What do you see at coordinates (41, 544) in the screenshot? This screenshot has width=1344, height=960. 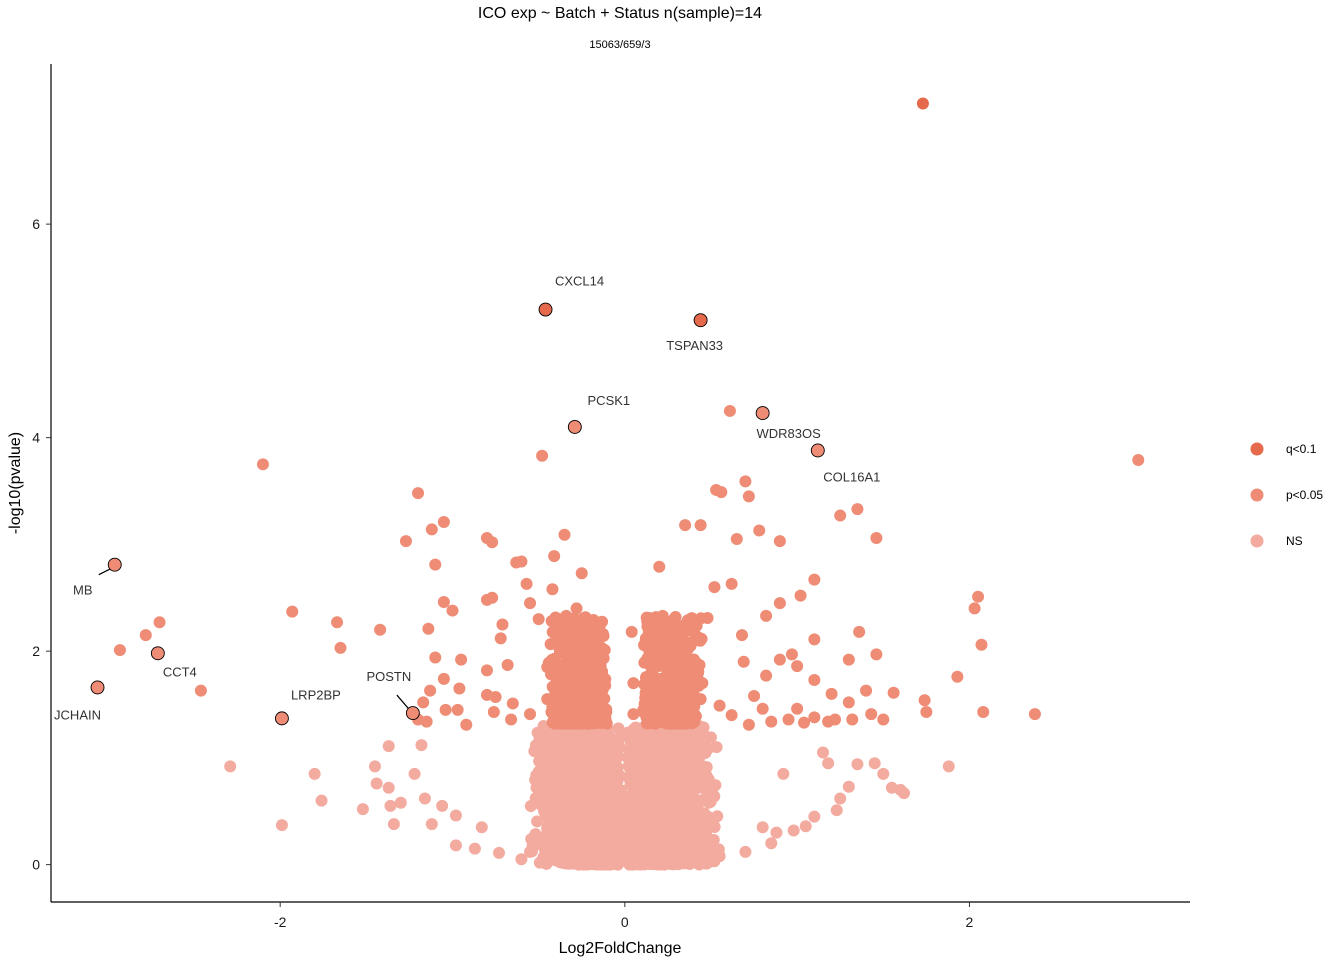 I see `y-axis-ticks: 0 2 4 6` at bounding box center [41, 544].